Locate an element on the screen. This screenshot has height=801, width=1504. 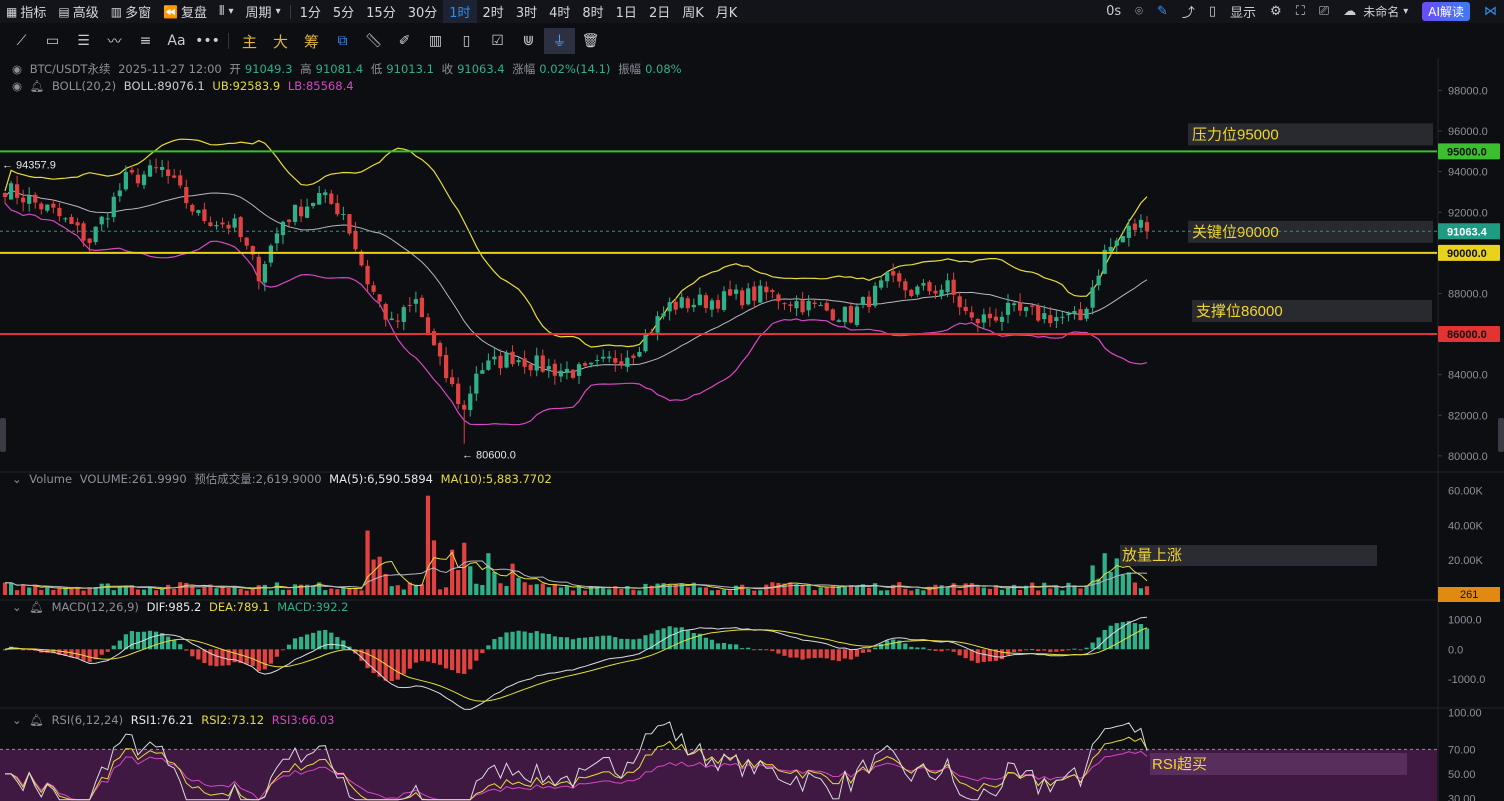
wave-tool-icon: 〰 is located at coordinates (114, 42).